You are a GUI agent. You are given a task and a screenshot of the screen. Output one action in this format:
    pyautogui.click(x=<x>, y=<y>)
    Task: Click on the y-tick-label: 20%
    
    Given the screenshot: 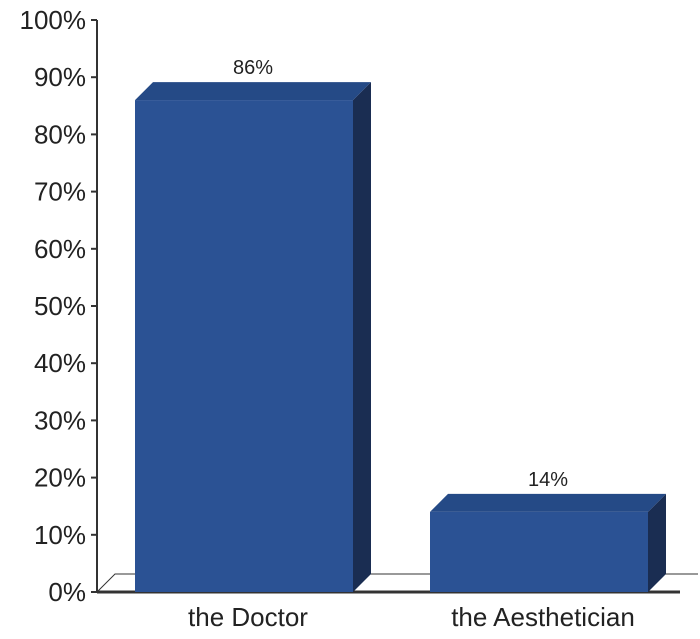 What is the action you would take?
    pyautogui.click(x=60, y=478)
    